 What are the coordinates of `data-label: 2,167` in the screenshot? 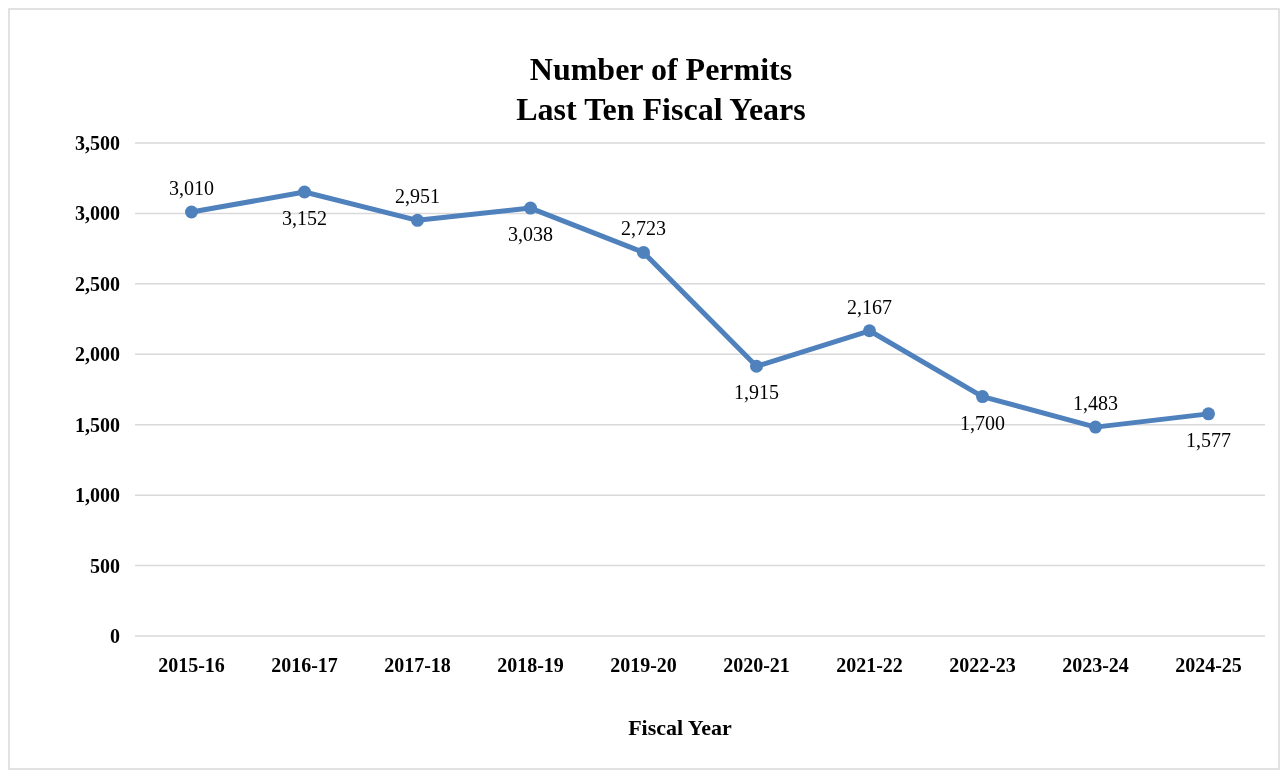 It's located at (869, 306).